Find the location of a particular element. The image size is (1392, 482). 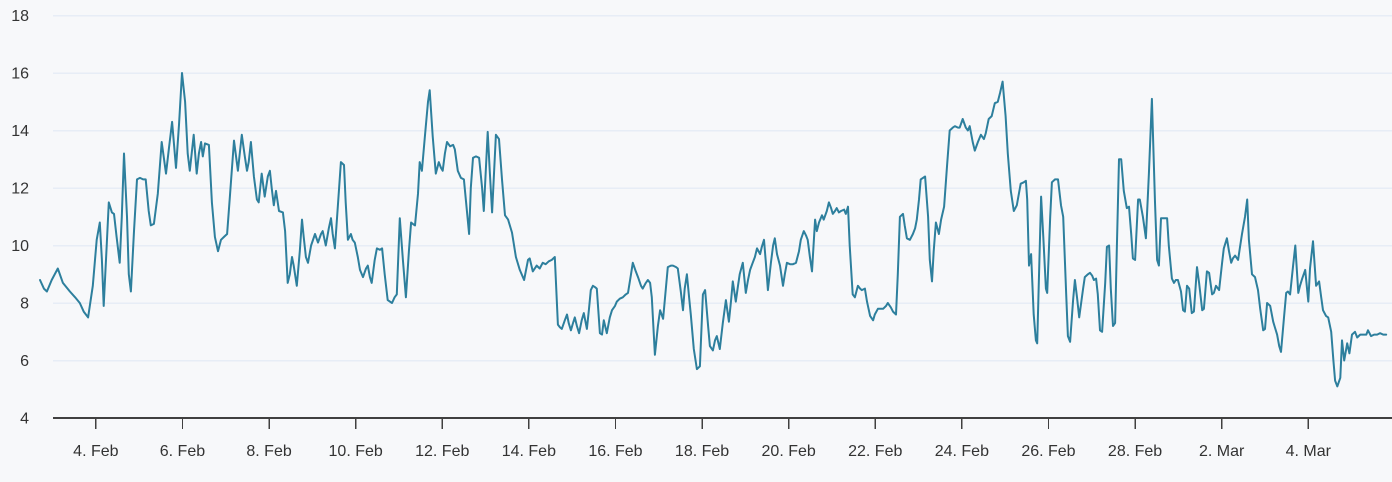

y-axis-tick-label: 18 is located at coordinates (20, 16).